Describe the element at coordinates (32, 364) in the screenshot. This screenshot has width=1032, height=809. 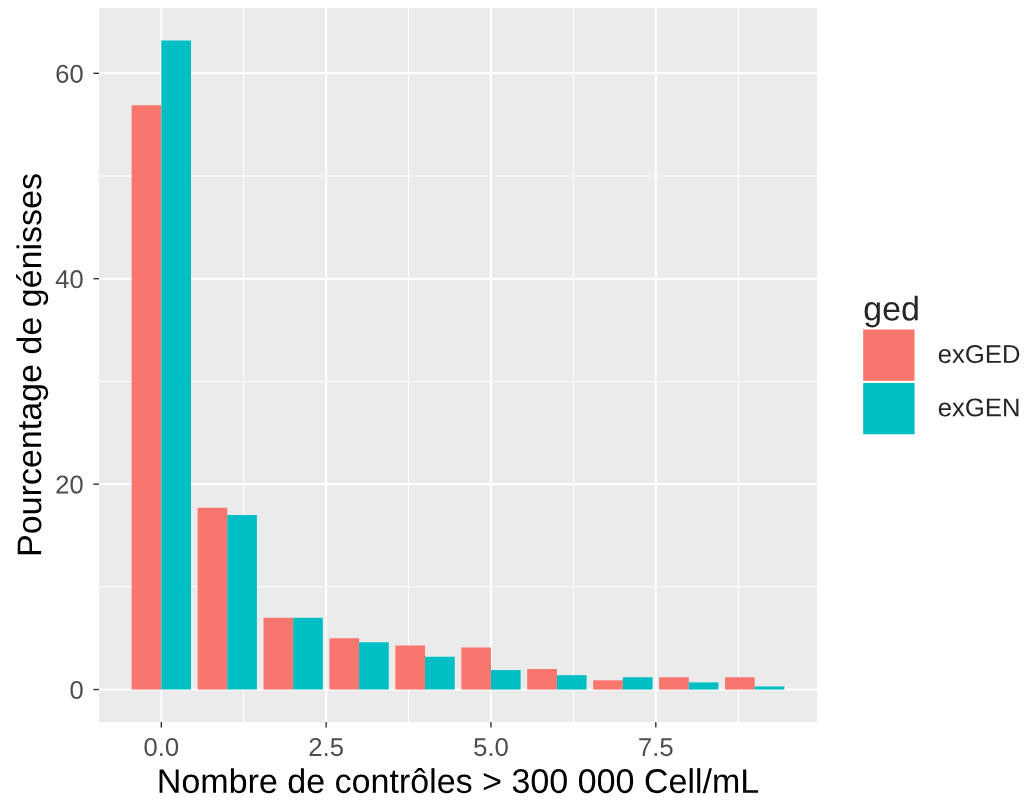
I see `y-axis-title: Pourcentage de génisses` at that location.